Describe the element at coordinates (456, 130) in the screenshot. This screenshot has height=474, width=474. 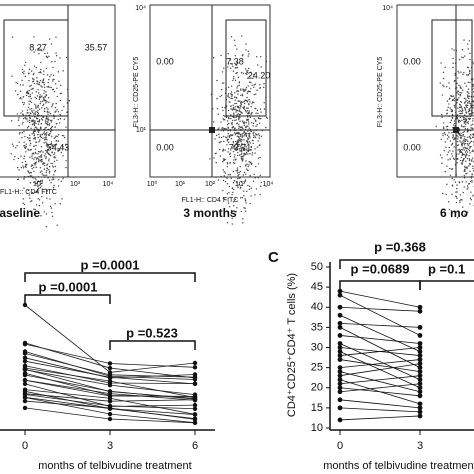
I see `gate-node` at that location.